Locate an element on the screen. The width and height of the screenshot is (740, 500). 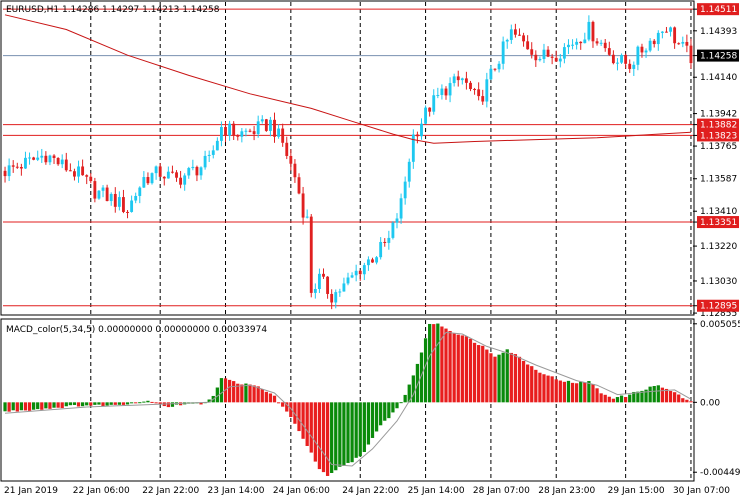
time-label: 21 Jan 2019 is located at coordinates (31, 491).